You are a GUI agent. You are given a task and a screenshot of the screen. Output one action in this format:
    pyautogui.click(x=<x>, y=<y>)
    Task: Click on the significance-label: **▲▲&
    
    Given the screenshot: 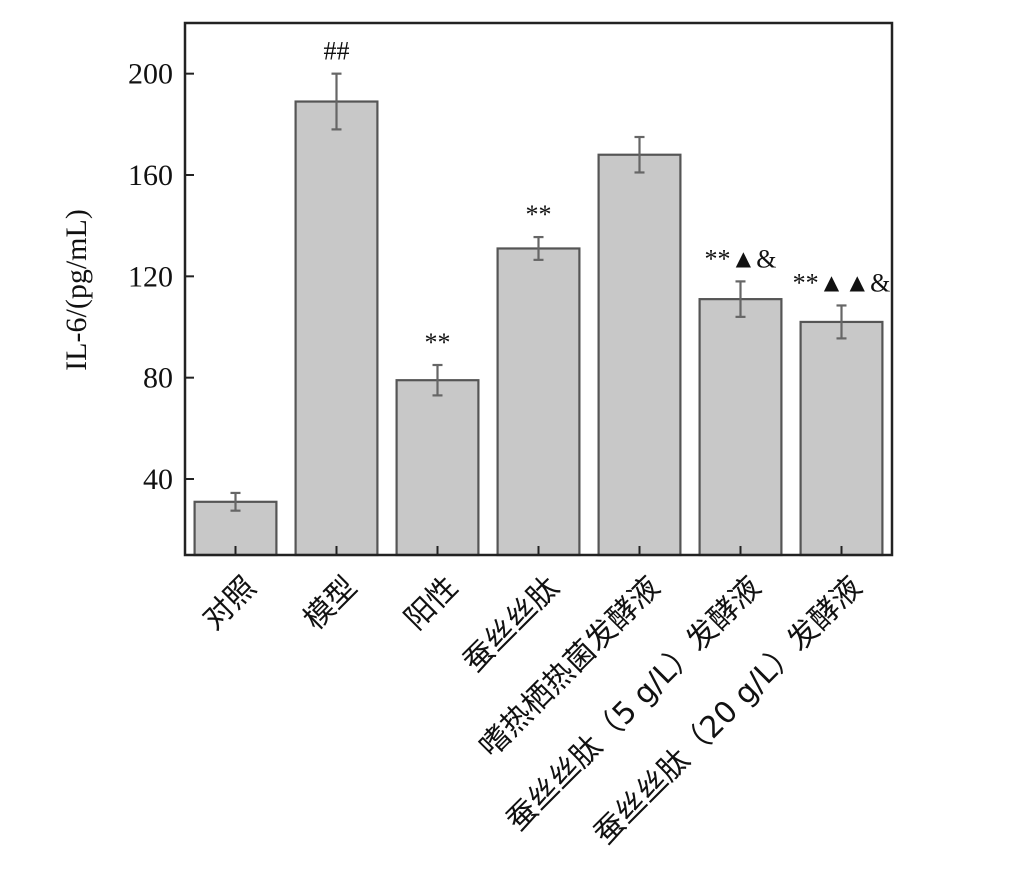 What is the action you would take?
    pyautogui.click(x=842, y=282)
    